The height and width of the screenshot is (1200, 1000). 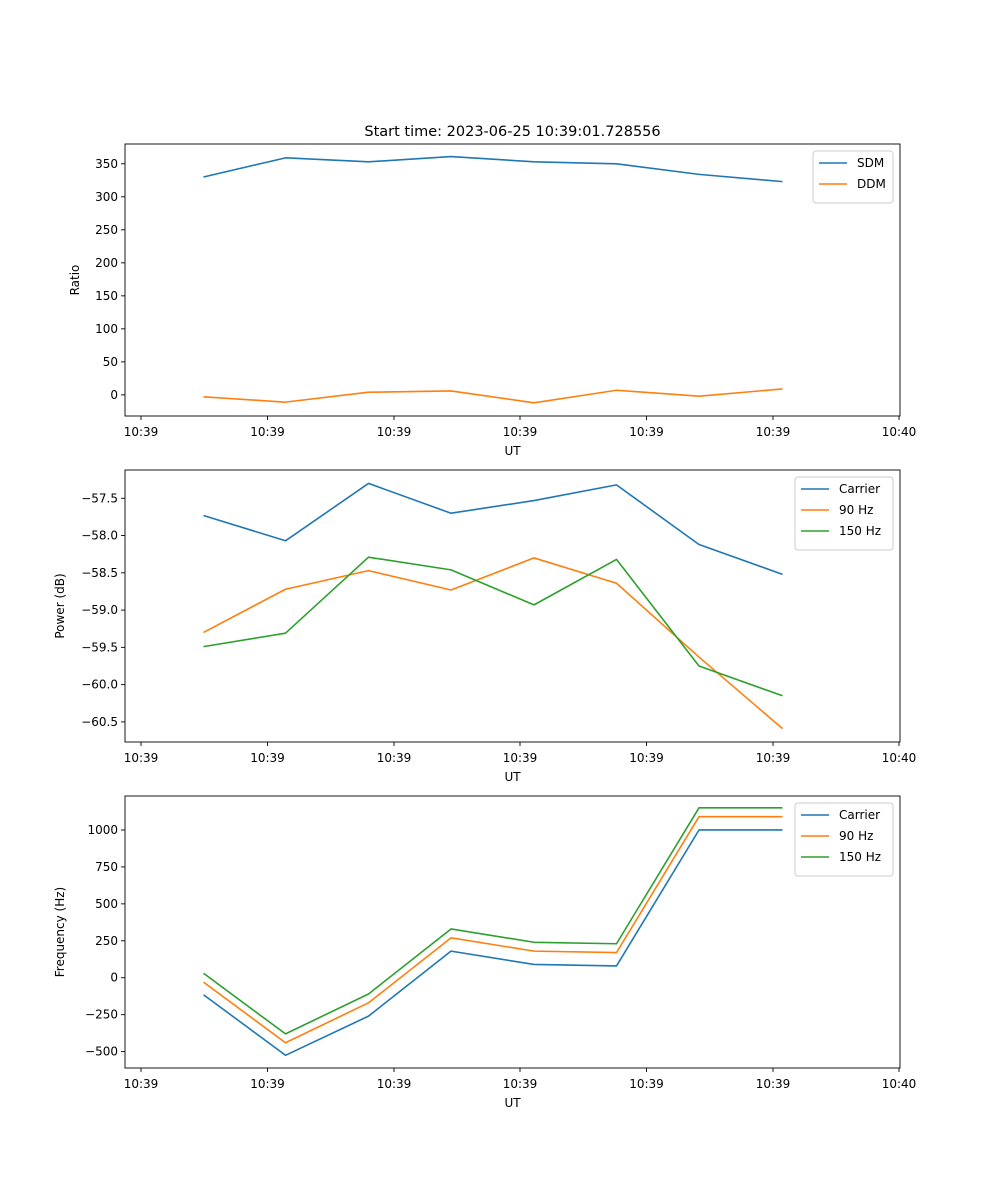 I want to click on series-line-ddm, so click(x=493, y=396).